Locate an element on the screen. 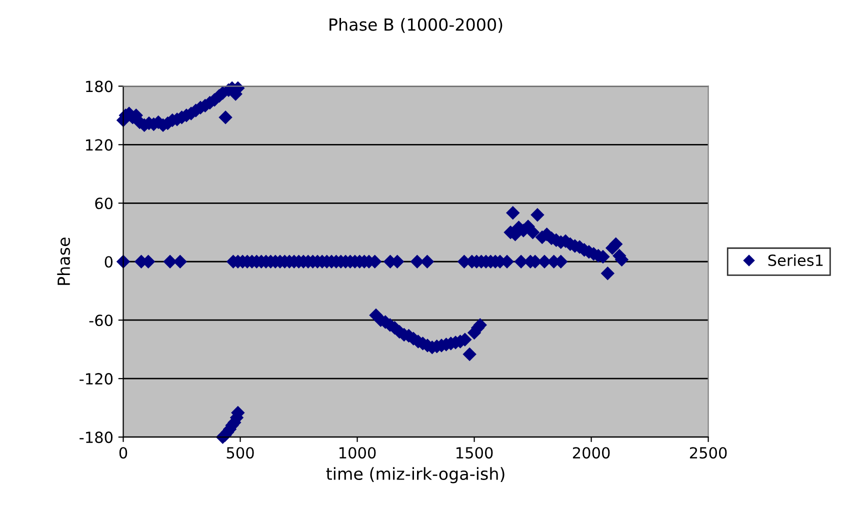  y-tick-label: -180 is located at coordinates (96, 438).